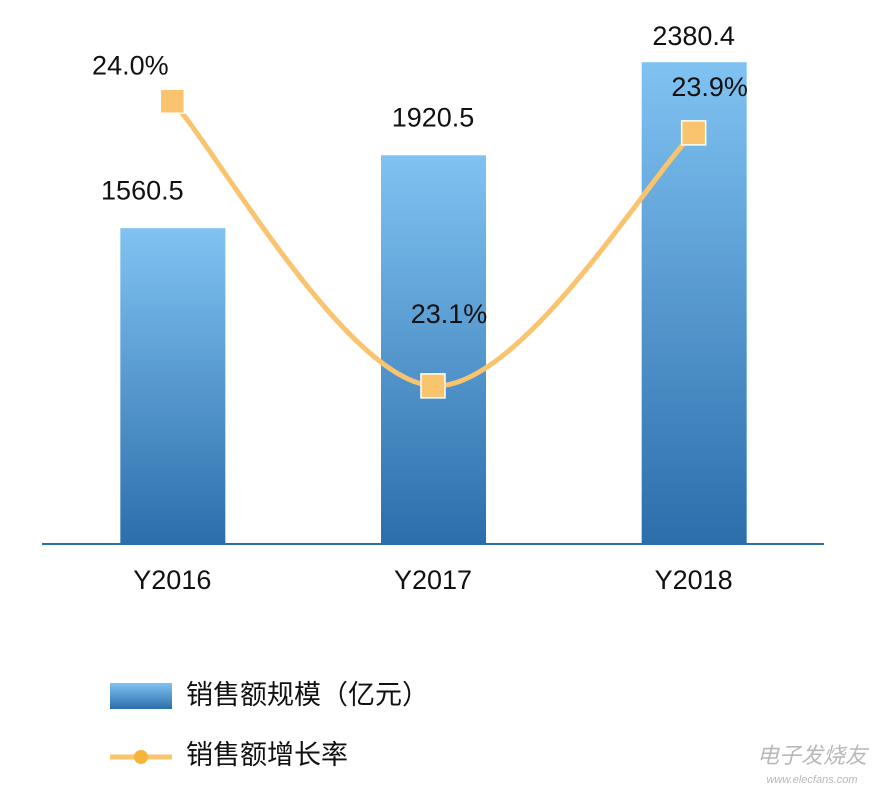 Image resolution: width=876 pixels, height=793 pixels. I want to click on line-value-label: 23.1%, so click(449, 314).